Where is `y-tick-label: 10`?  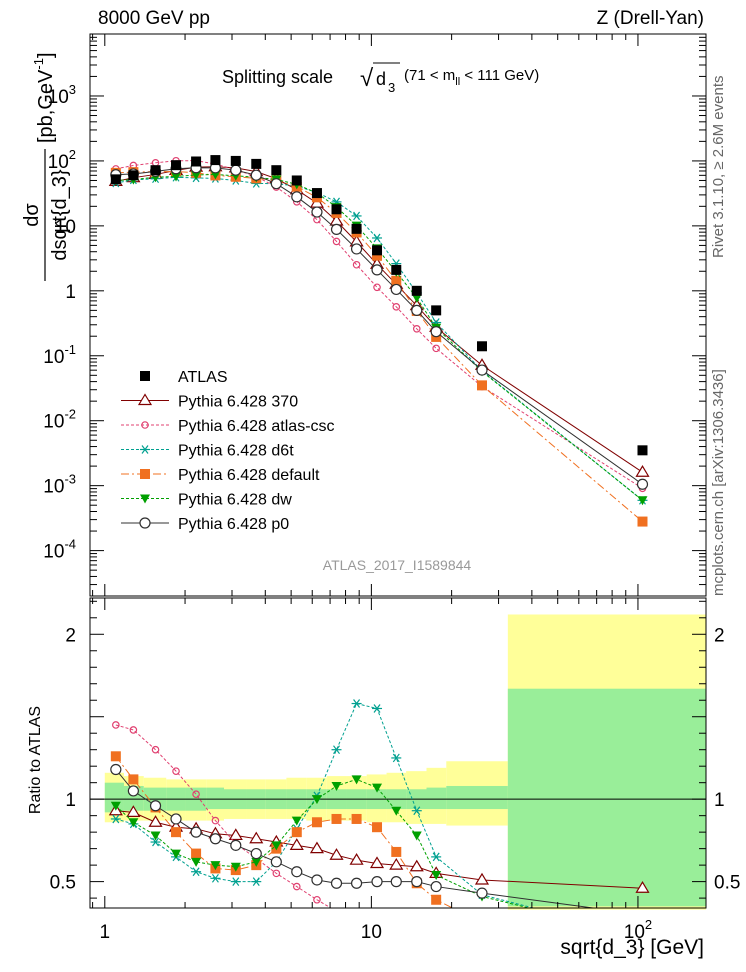 y-tick-label: 10 is located at coordinates (65, 227).